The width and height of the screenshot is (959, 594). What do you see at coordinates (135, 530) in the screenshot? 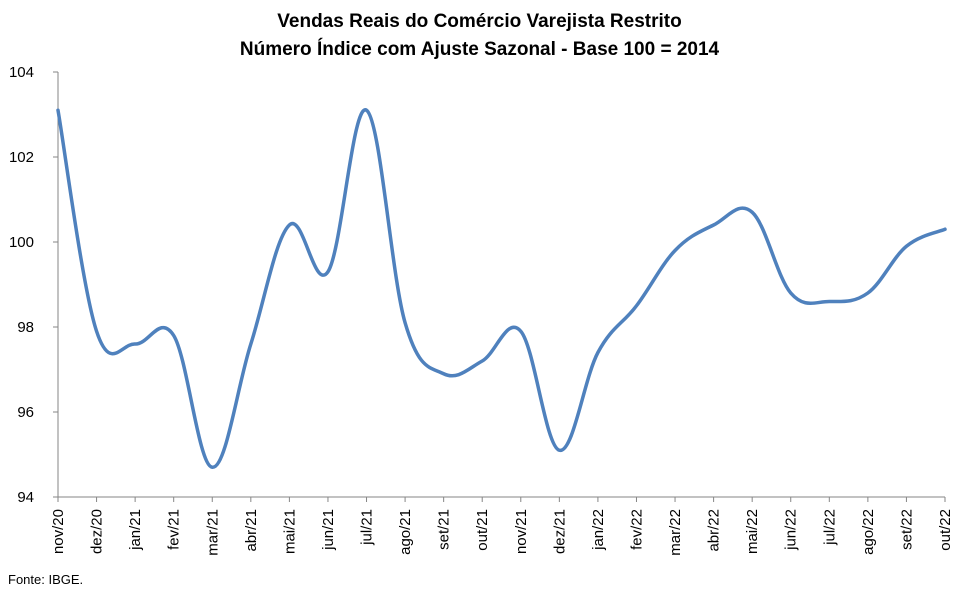
I see `x-tick-label: jan/21` at bounding box center [135, 530].